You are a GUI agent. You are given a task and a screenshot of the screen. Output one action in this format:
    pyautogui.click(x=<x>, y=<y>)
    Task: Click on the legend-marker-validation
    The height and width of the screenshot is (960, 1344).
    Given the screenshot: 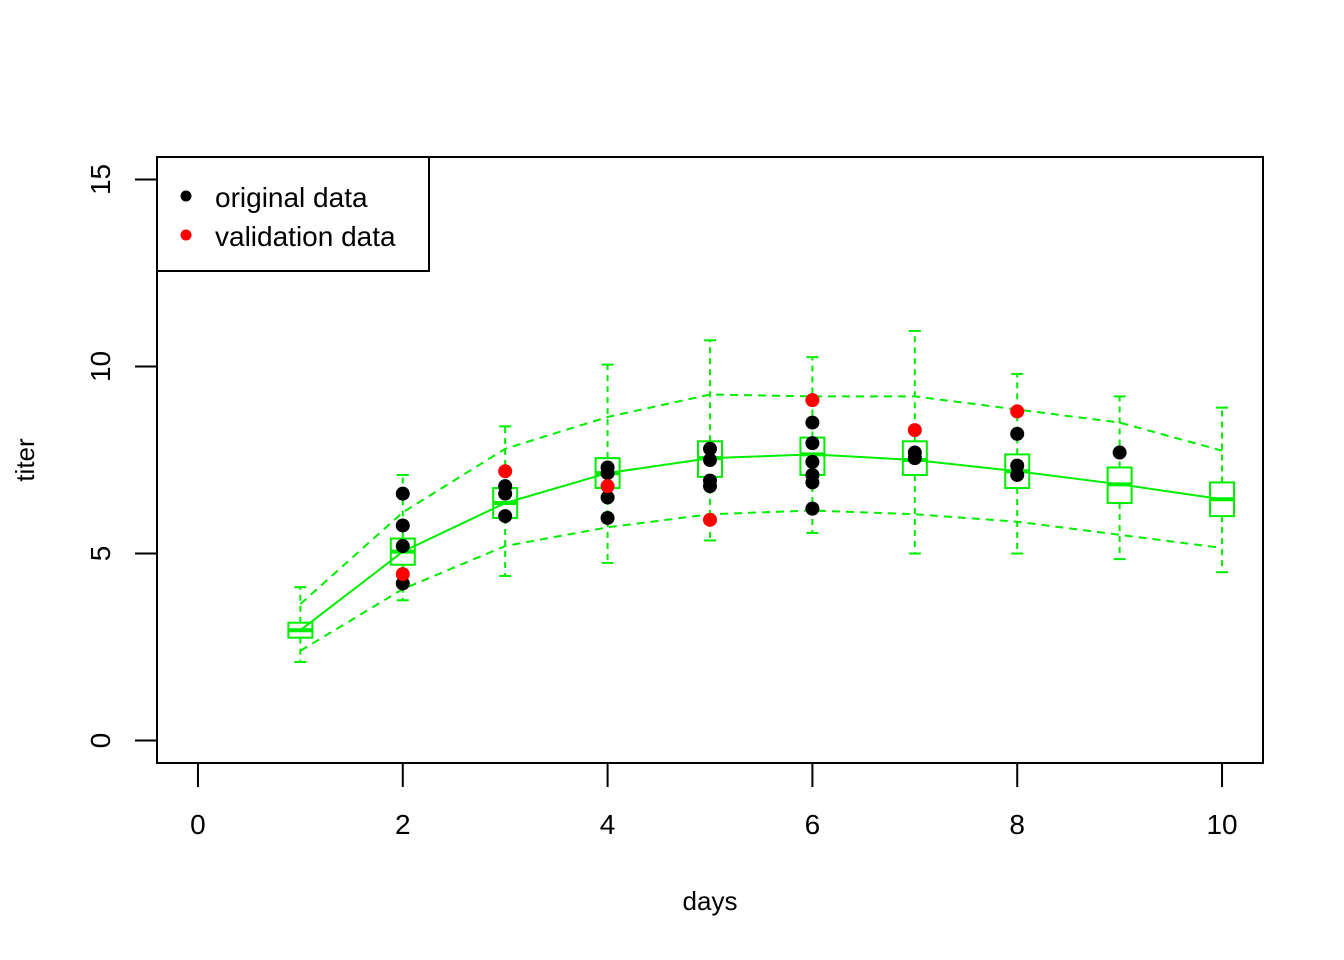 What is the action you would take?
    pyautogui.click(x=186, y=235)
    